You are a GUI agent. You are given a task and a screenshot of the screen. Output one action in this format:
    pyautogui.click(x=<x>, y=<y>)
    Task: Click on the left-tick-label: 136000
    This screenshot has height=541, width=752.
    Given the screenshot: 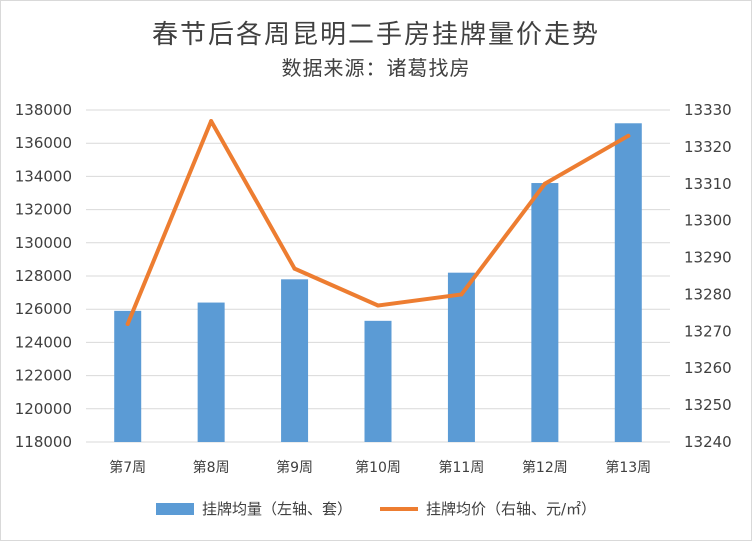 What is the action you would take?
    pyautogui.click(x=43, y=143)
    